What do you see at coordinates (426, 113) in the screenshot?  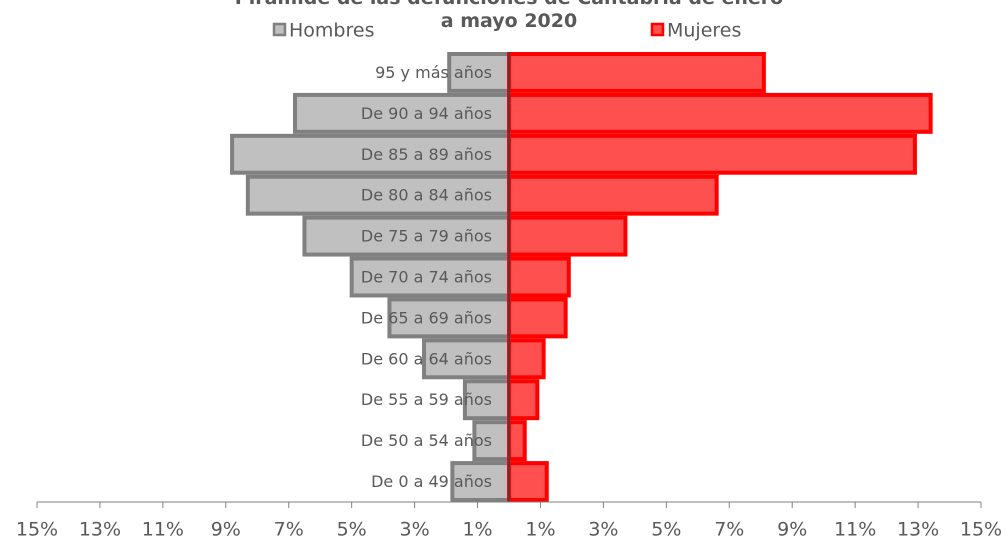 I see `category-label: De 90 a 94 años` at bounding box center [426, 113].